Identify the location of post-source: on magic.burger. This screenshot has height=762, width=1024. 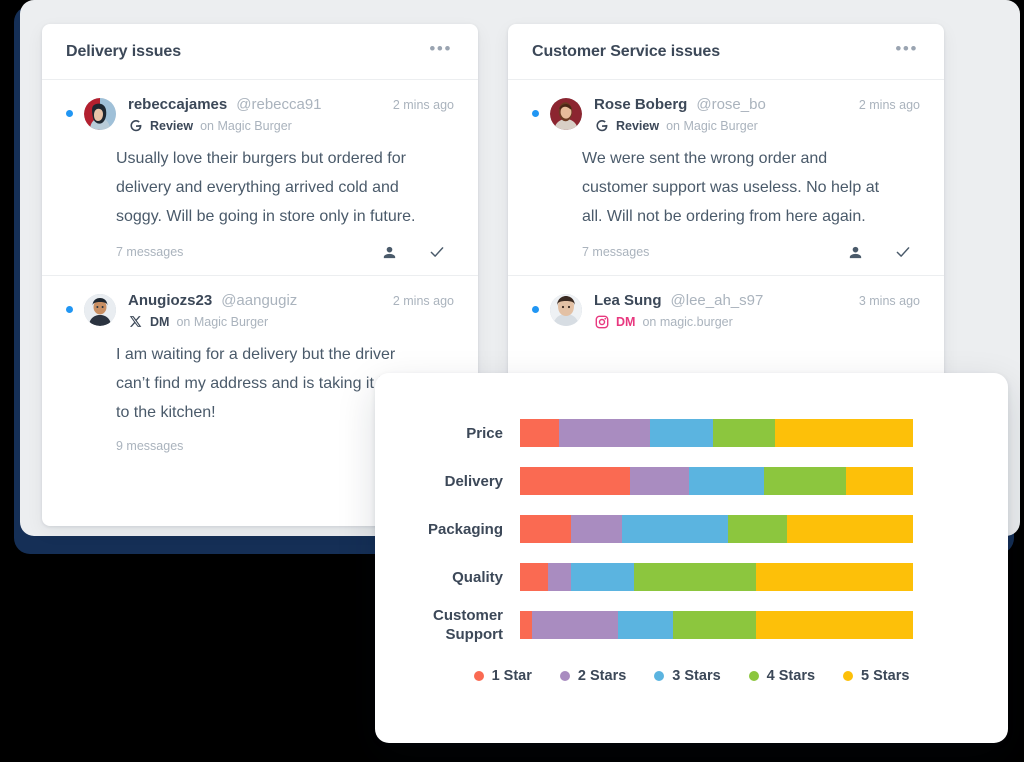
(687, 321).